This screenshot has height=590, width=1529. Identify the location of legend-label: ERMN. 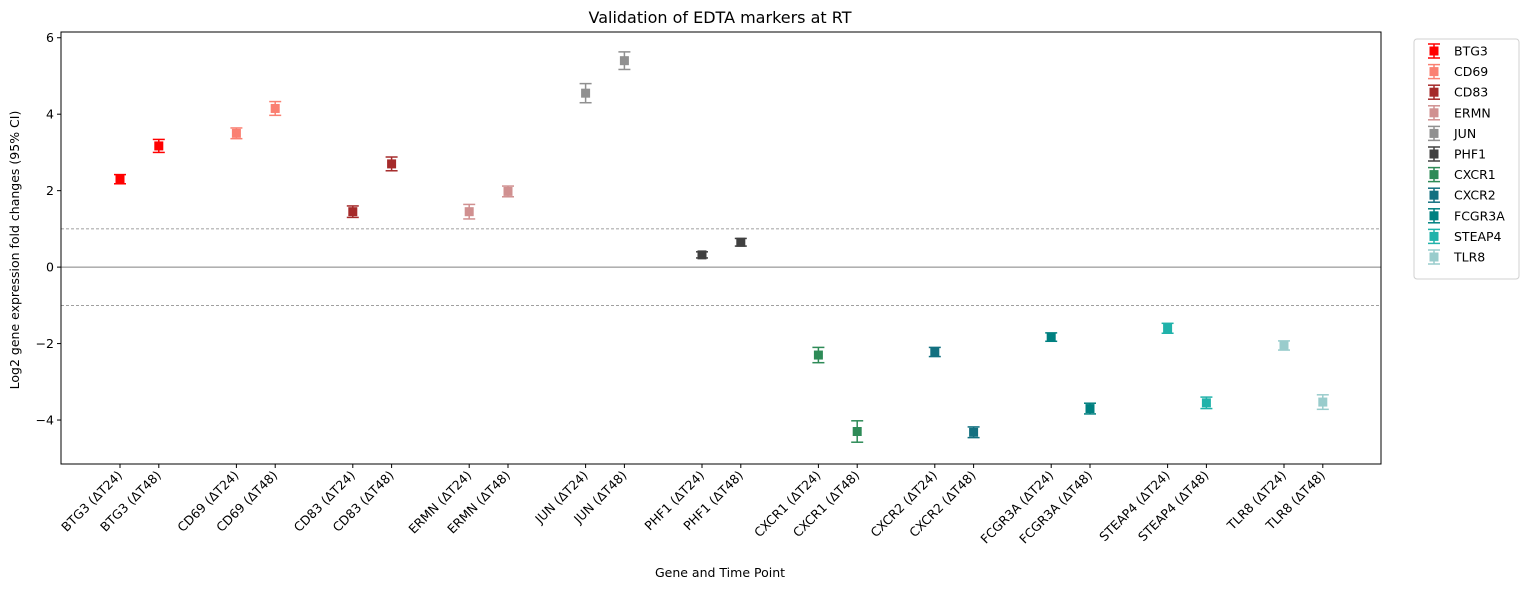
(1472, 112).